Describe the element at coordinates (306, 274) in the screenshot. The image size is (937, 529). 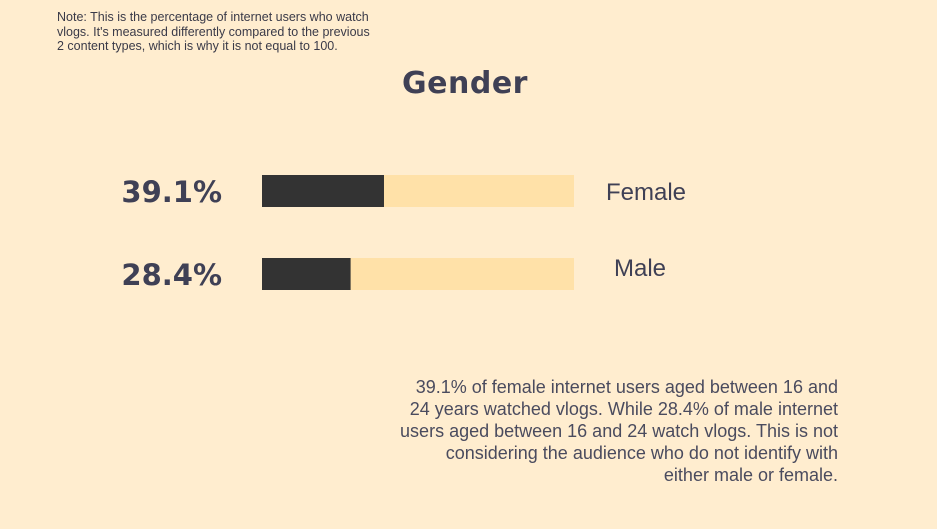
I see `bar-male` at that location.